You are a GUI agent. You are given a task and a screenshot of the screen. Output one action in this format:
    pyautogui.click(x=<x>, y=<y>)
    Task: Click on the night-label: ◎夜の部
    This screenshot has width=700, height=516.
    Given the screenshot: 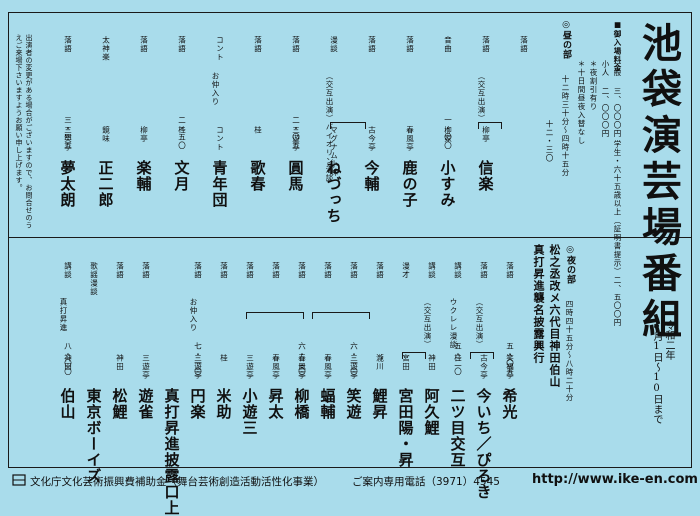 What is the action you would take?
    pyautogui.click(x=570, y=264)
    